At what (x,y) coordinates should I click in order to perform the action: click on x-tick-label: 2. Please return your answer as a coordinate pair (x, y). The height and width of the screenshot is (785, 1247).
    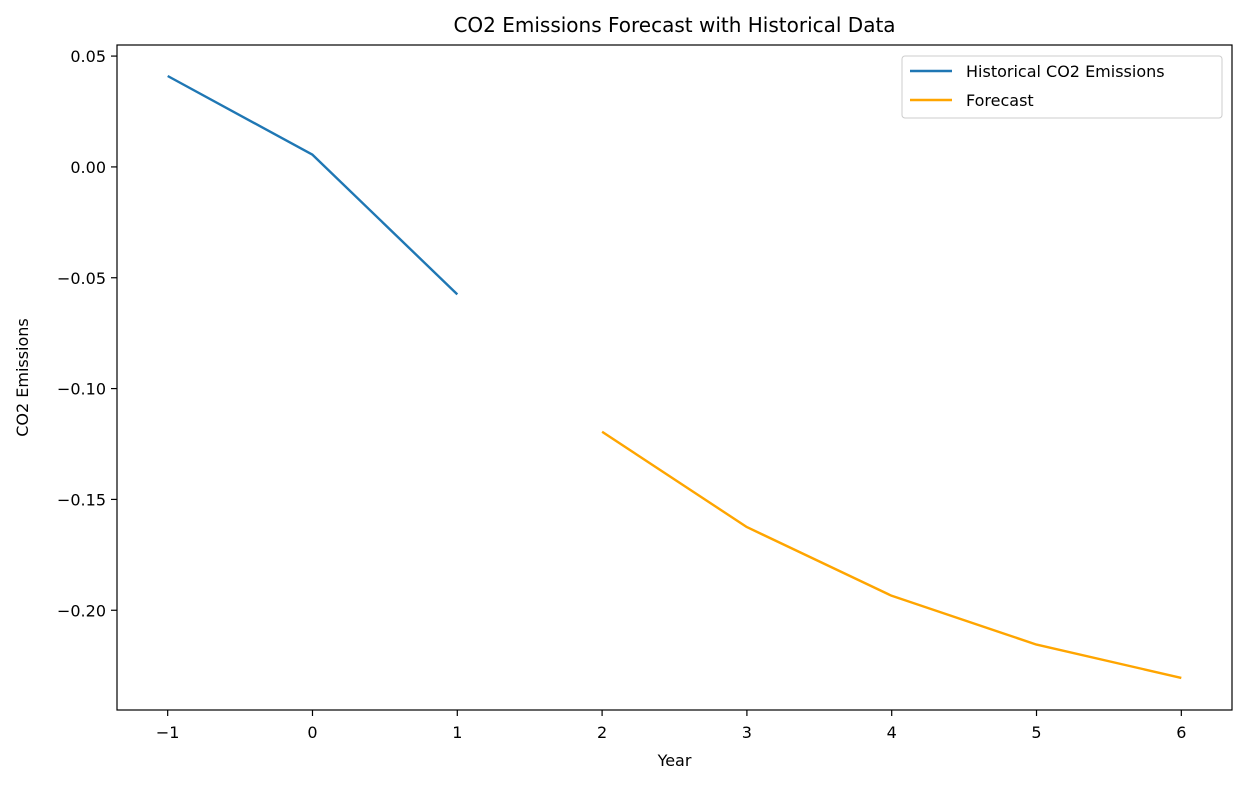
    Looking at the image, I should click on (602, 732).